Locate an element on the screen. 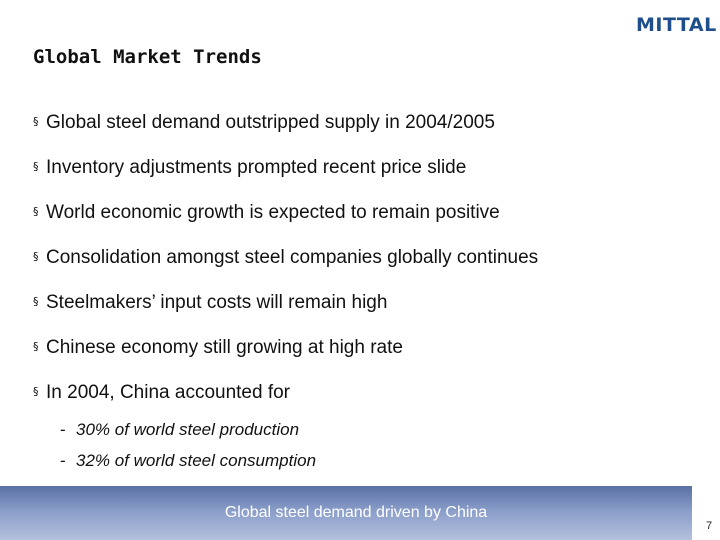 This screenshot has width=720, height=540. mittal-logo: MITTAL is located at coordinates (676, 25).